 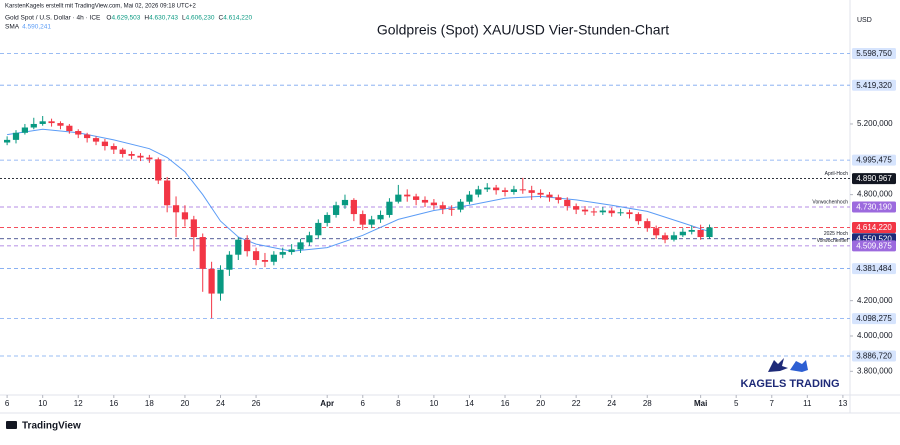 What do you see at coordinates (78, 403) in the screenshot?
I see `x-tick-label: 12` at bounding box center [78, 403].